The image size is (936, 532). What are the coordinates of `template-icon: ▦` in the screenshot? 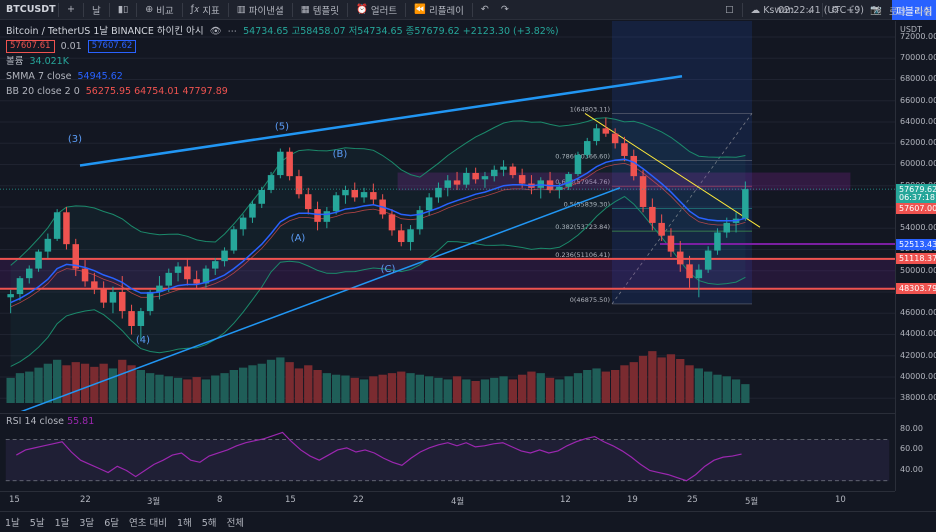 It's located at (306, 9).